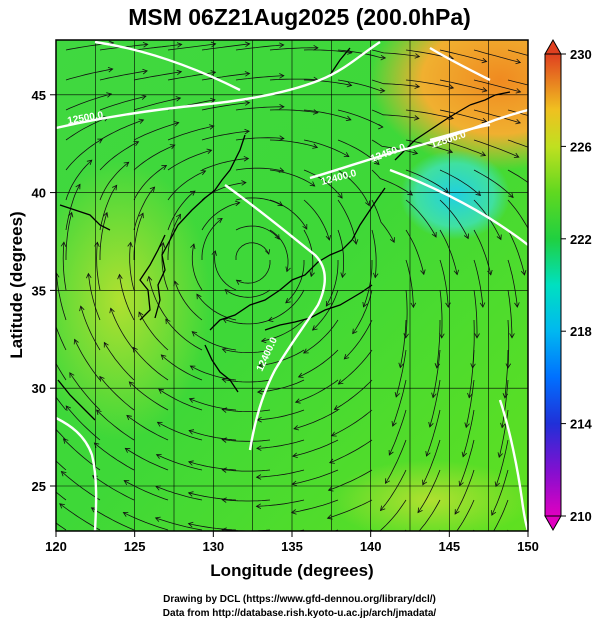 This screenshot has width=599, height=625. Describe the element at coordinates (581, 146) in the screenshot. I see `colorbar-tick-label: 226` at that location.